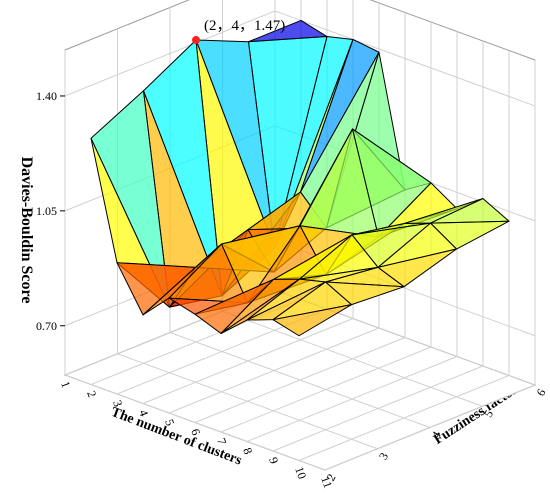 This screenshot has height=494, width=550. Describe the element at coordinates (540, 392) in the screenshot. I see `y-tick-label: 6` at that location.